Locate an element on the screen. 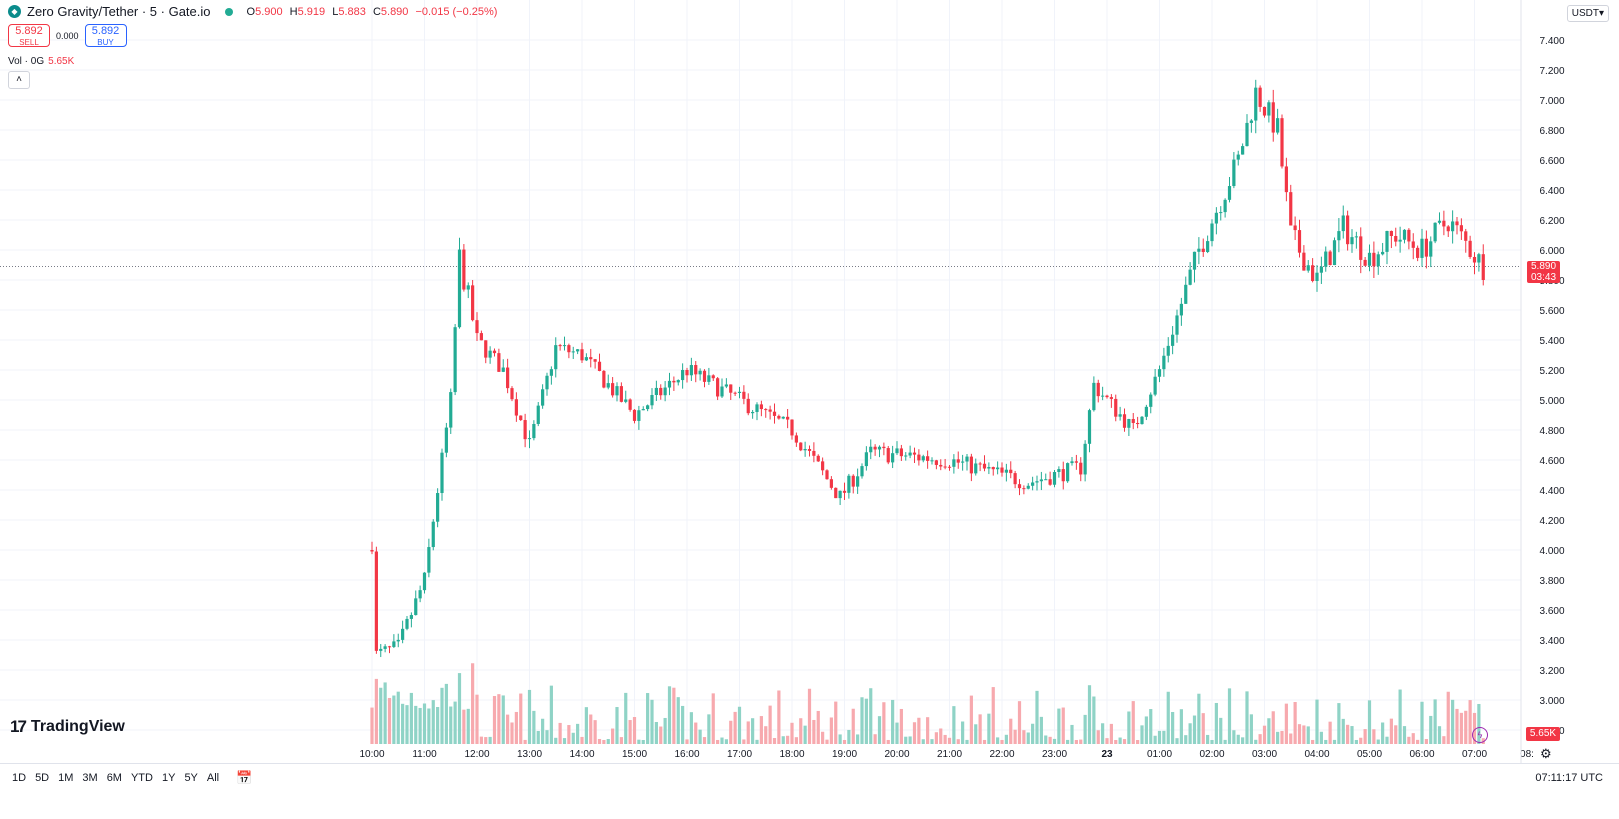 This screenshot has width=1619, height=819. price-axis-tick-label: 7.000 is located at coordinates (1551, 101).